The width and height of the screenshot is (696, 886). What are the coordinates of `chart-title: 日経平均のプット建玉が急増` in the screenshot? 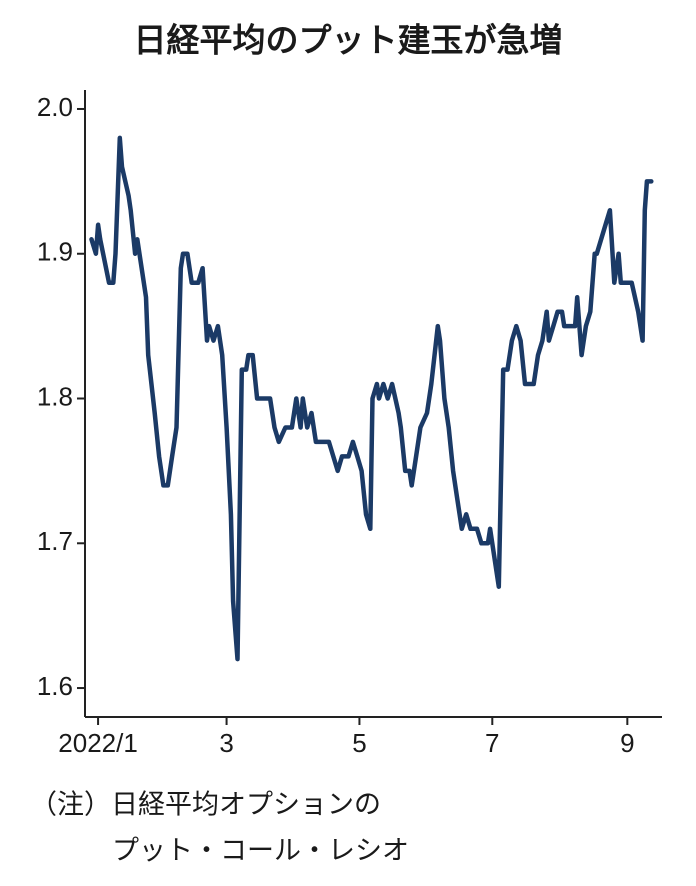 It's located at (348, 40).